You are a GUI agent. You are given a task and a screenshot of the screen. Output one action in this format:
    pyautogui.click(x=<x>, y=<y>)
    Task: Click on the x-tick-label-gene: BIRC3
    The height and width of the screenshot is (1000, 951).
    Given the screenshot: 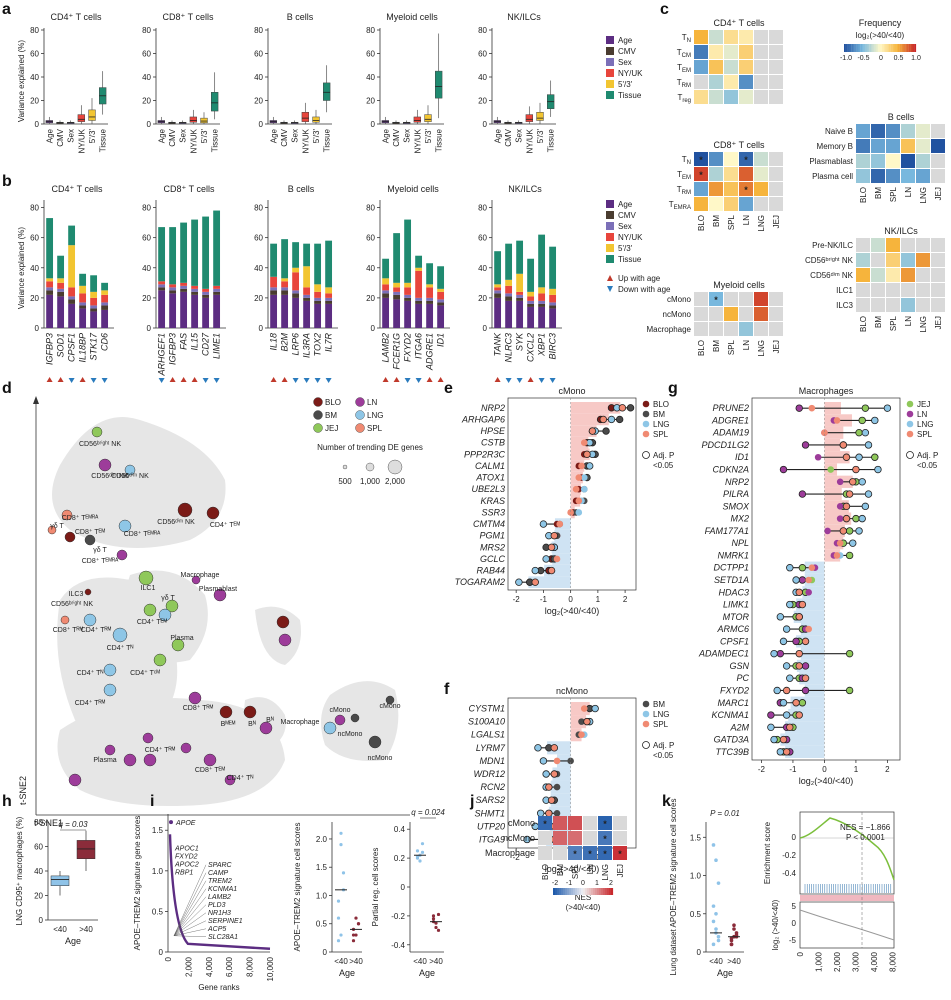 What is the action you would take?
    pyautogui.click(x=553, y=346)
    